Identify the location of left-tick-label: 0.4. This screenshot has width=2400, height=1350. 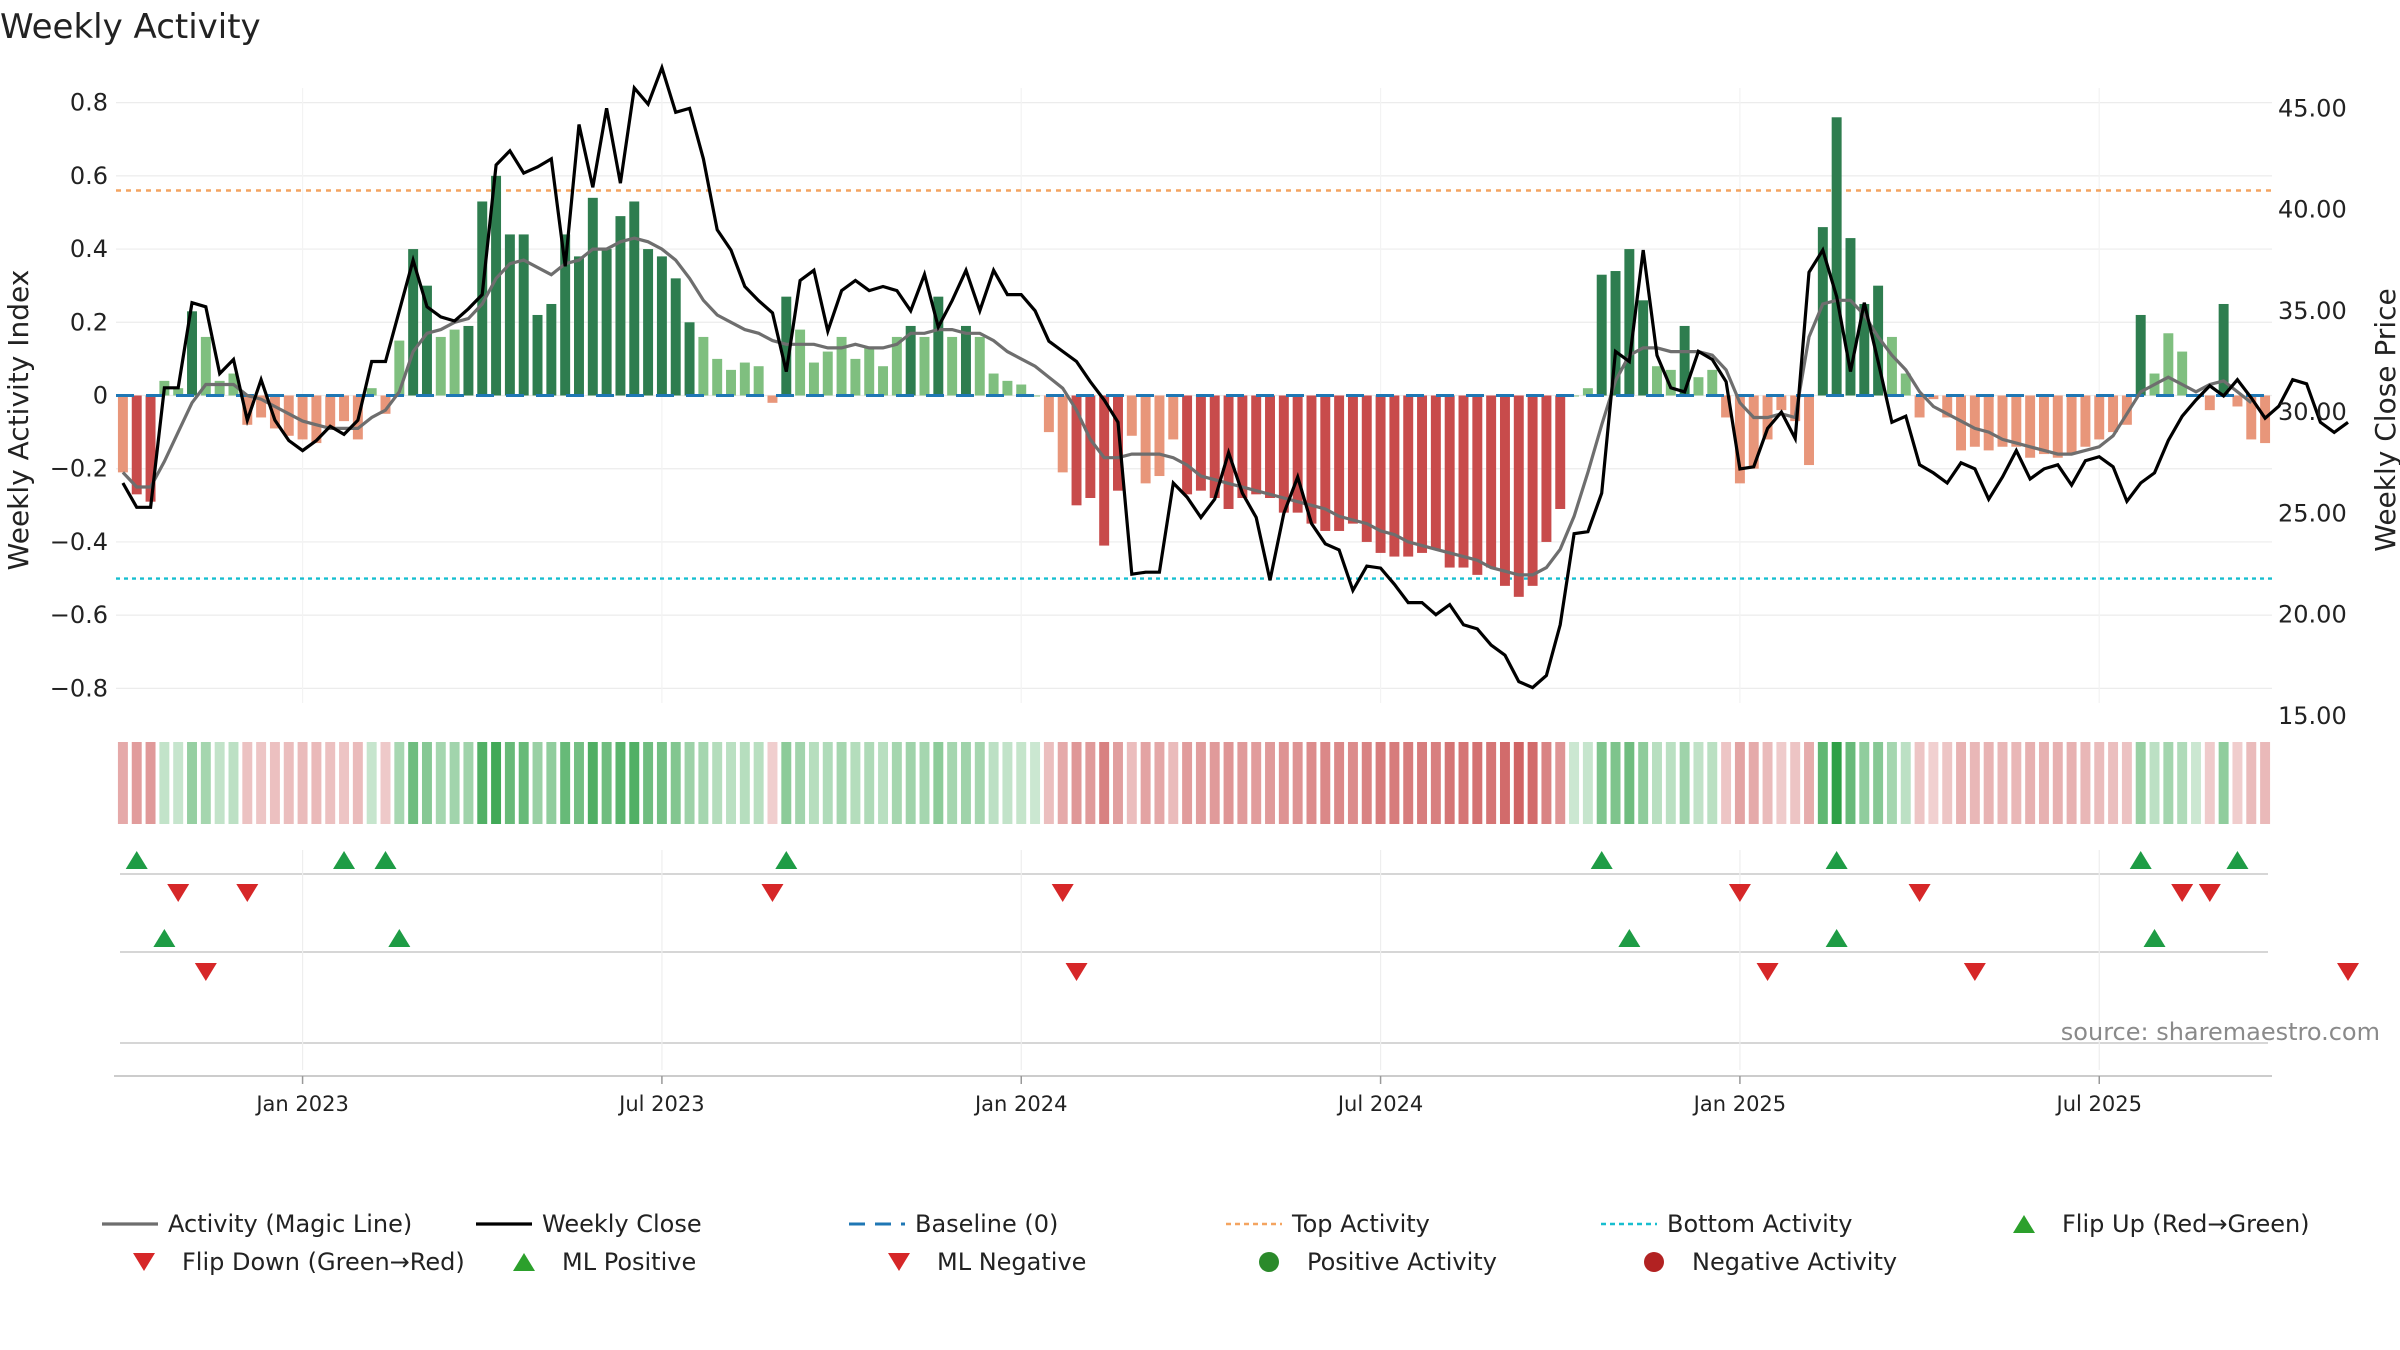
(89, 249).